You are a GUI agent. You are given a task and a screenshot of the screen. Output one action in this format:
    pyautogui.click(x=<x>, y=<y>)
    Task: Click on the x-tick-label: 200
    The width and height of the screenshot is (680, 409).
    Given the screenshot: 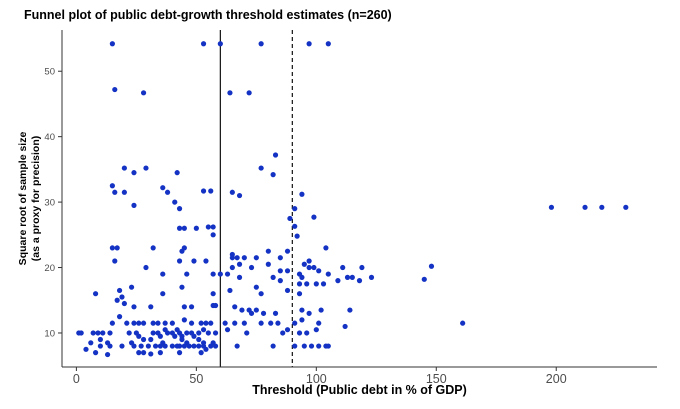 What is the action you would take?
    pyautogui.click(x=556, y=379)
    